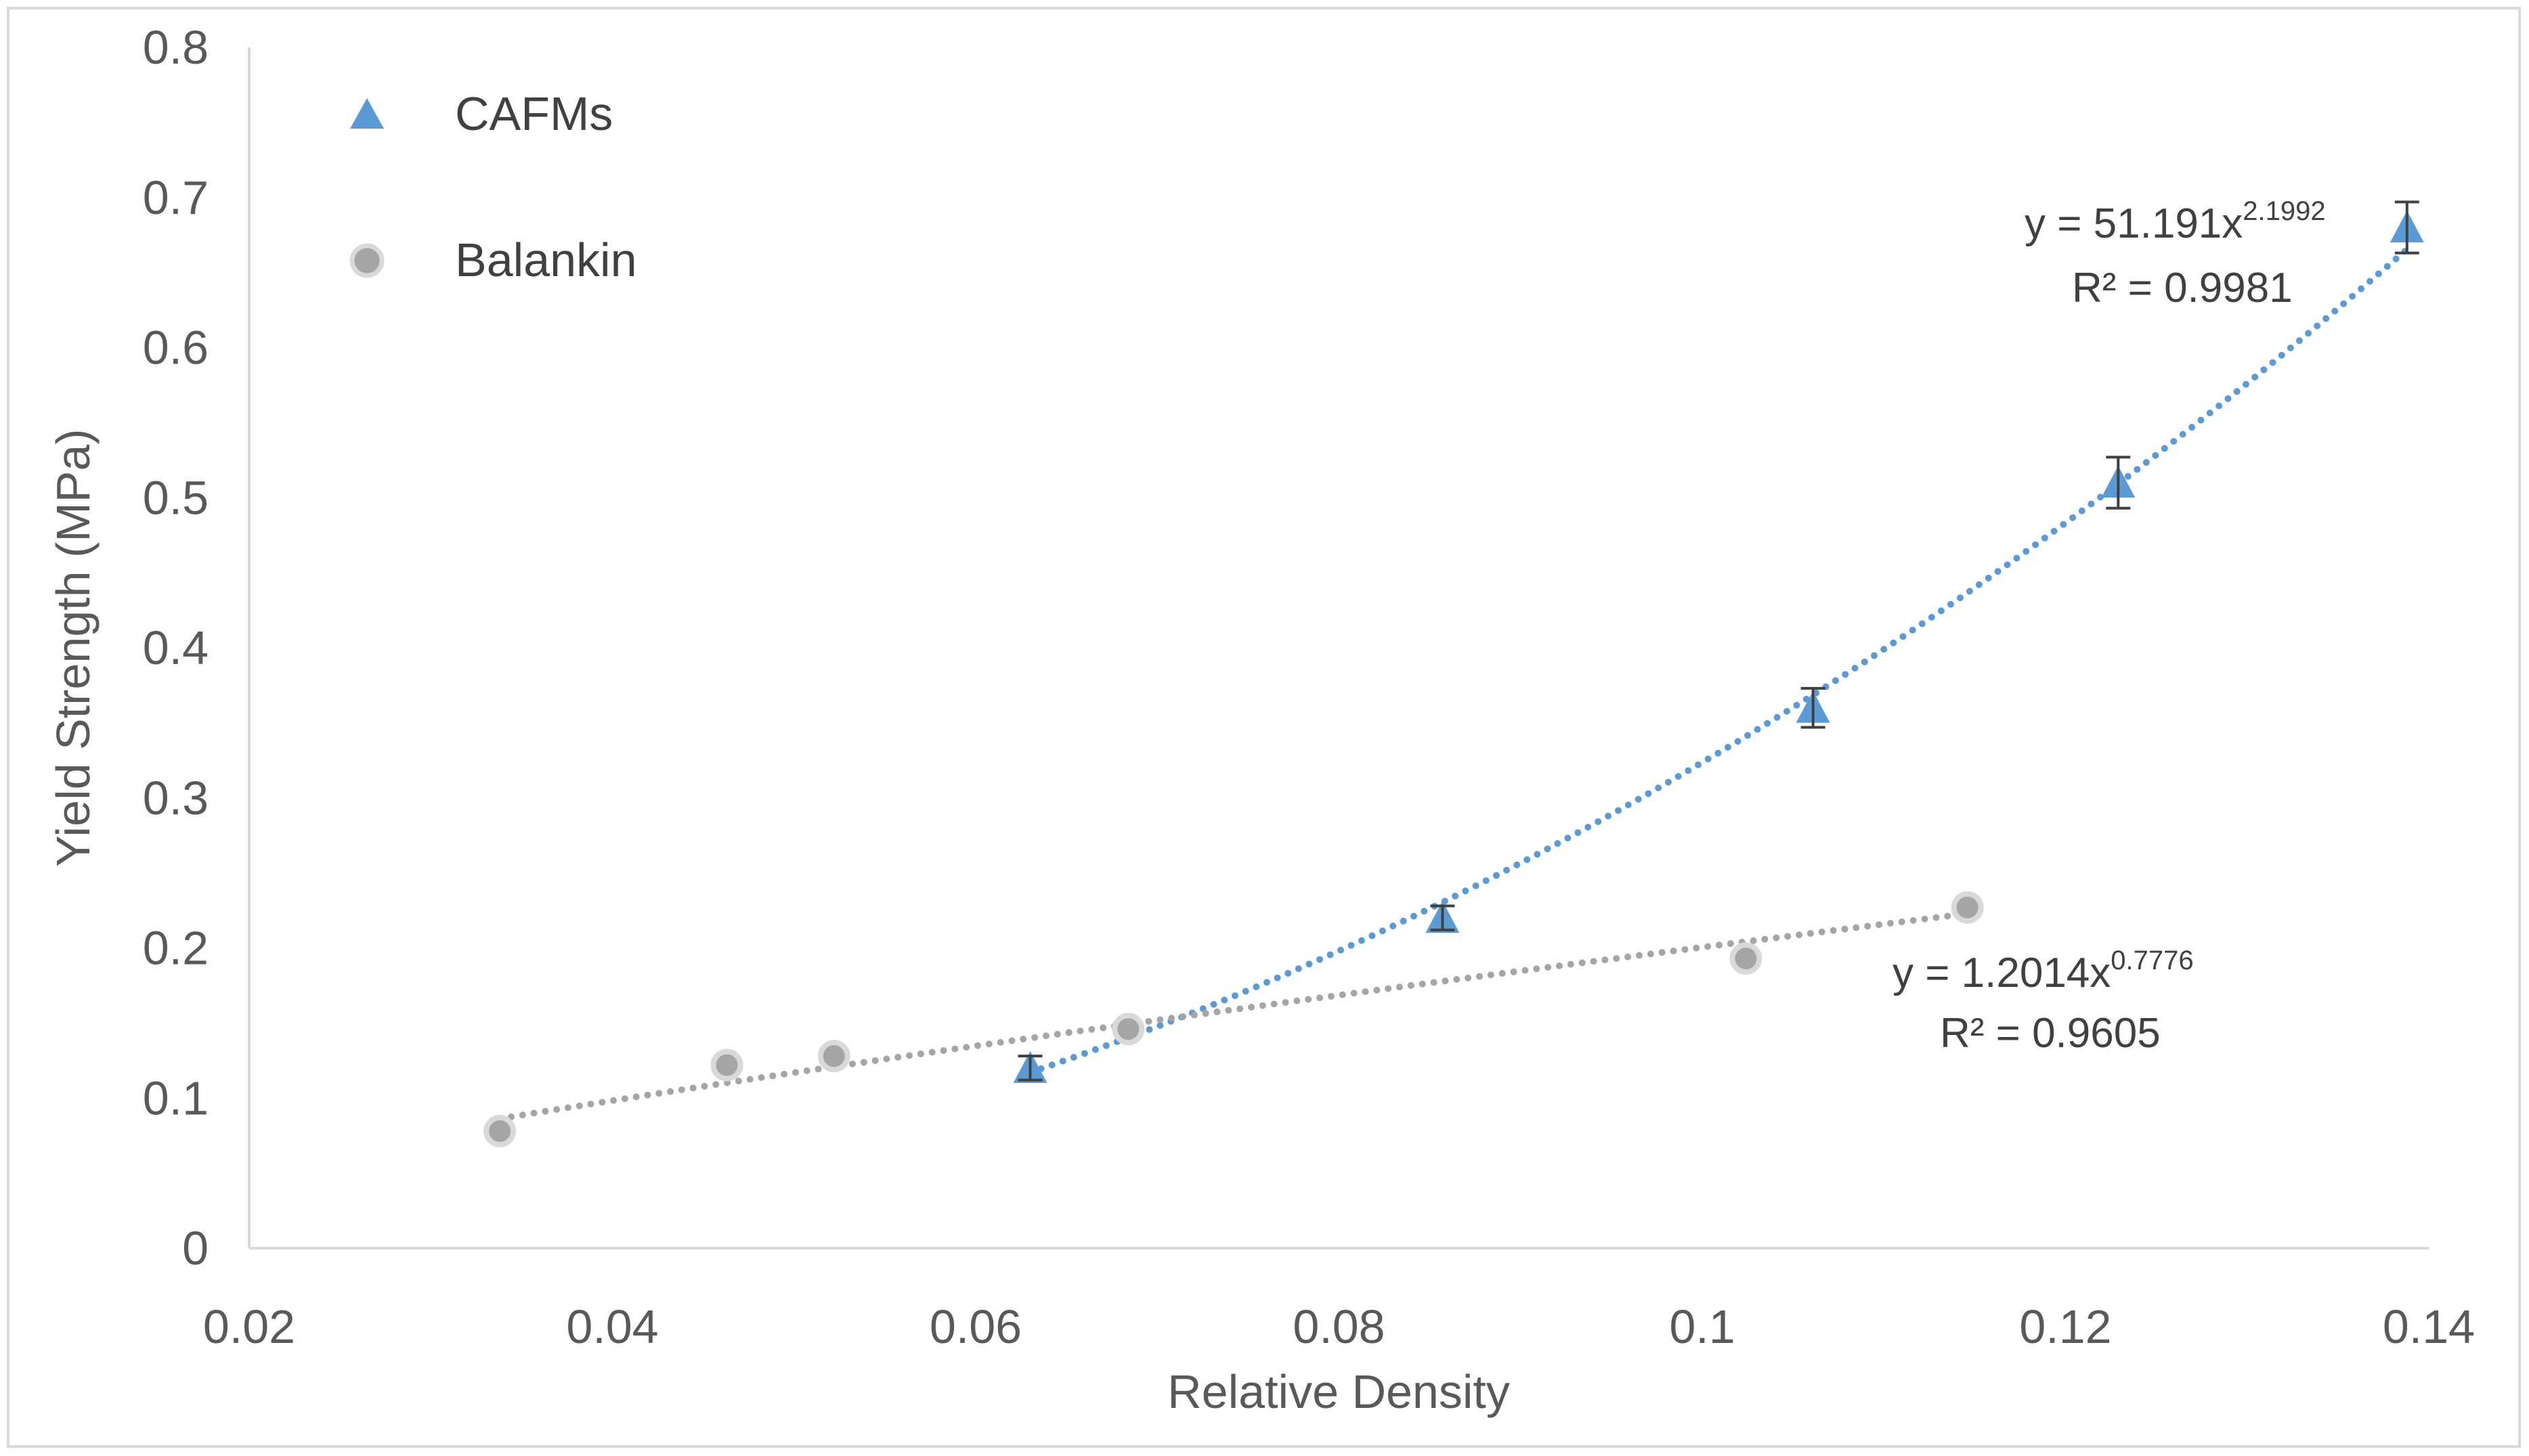 The height and width of the screenshot is (1456, 2529). What do you see at coordinates (73, 647) in the screenshot?
I see `y-axis-title: Yield Strength (MPa)` at bounding box center [73, 647].